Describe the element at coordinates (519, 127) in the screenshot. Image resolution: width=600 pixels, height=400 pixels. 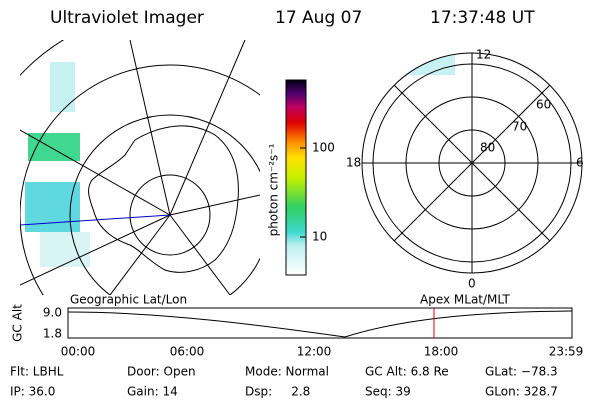
I see `lat-label: 70` at that location.